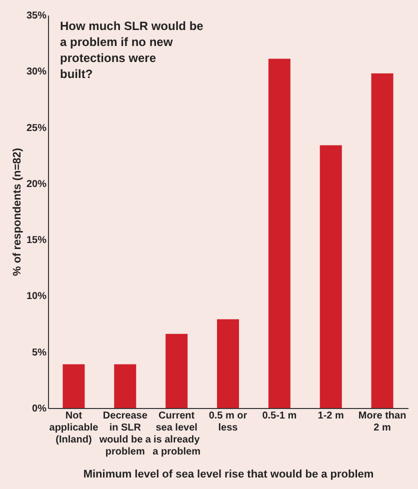 The width and height of the screenshot is (418, 489). What do you see at coordinates (176, 434) in the screenshot?
I see `x-tick-label: Current sea level is already a problem` at bounding box center [176, 434].